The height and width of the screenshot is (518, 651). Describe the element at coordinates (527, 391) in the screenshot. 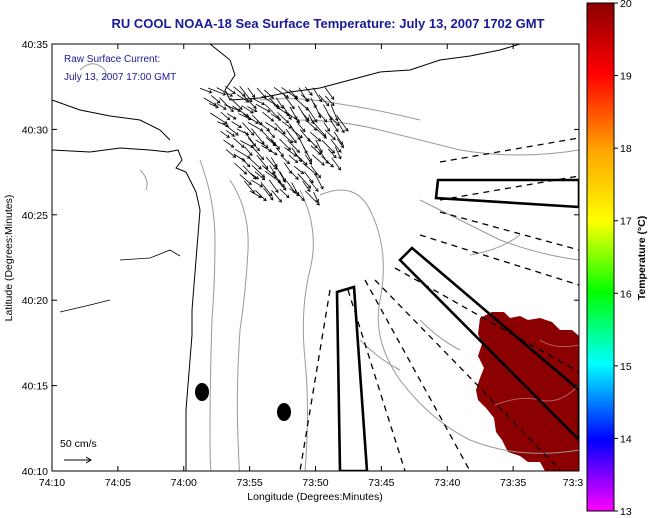

I see `sst-warm-patch` at that location.